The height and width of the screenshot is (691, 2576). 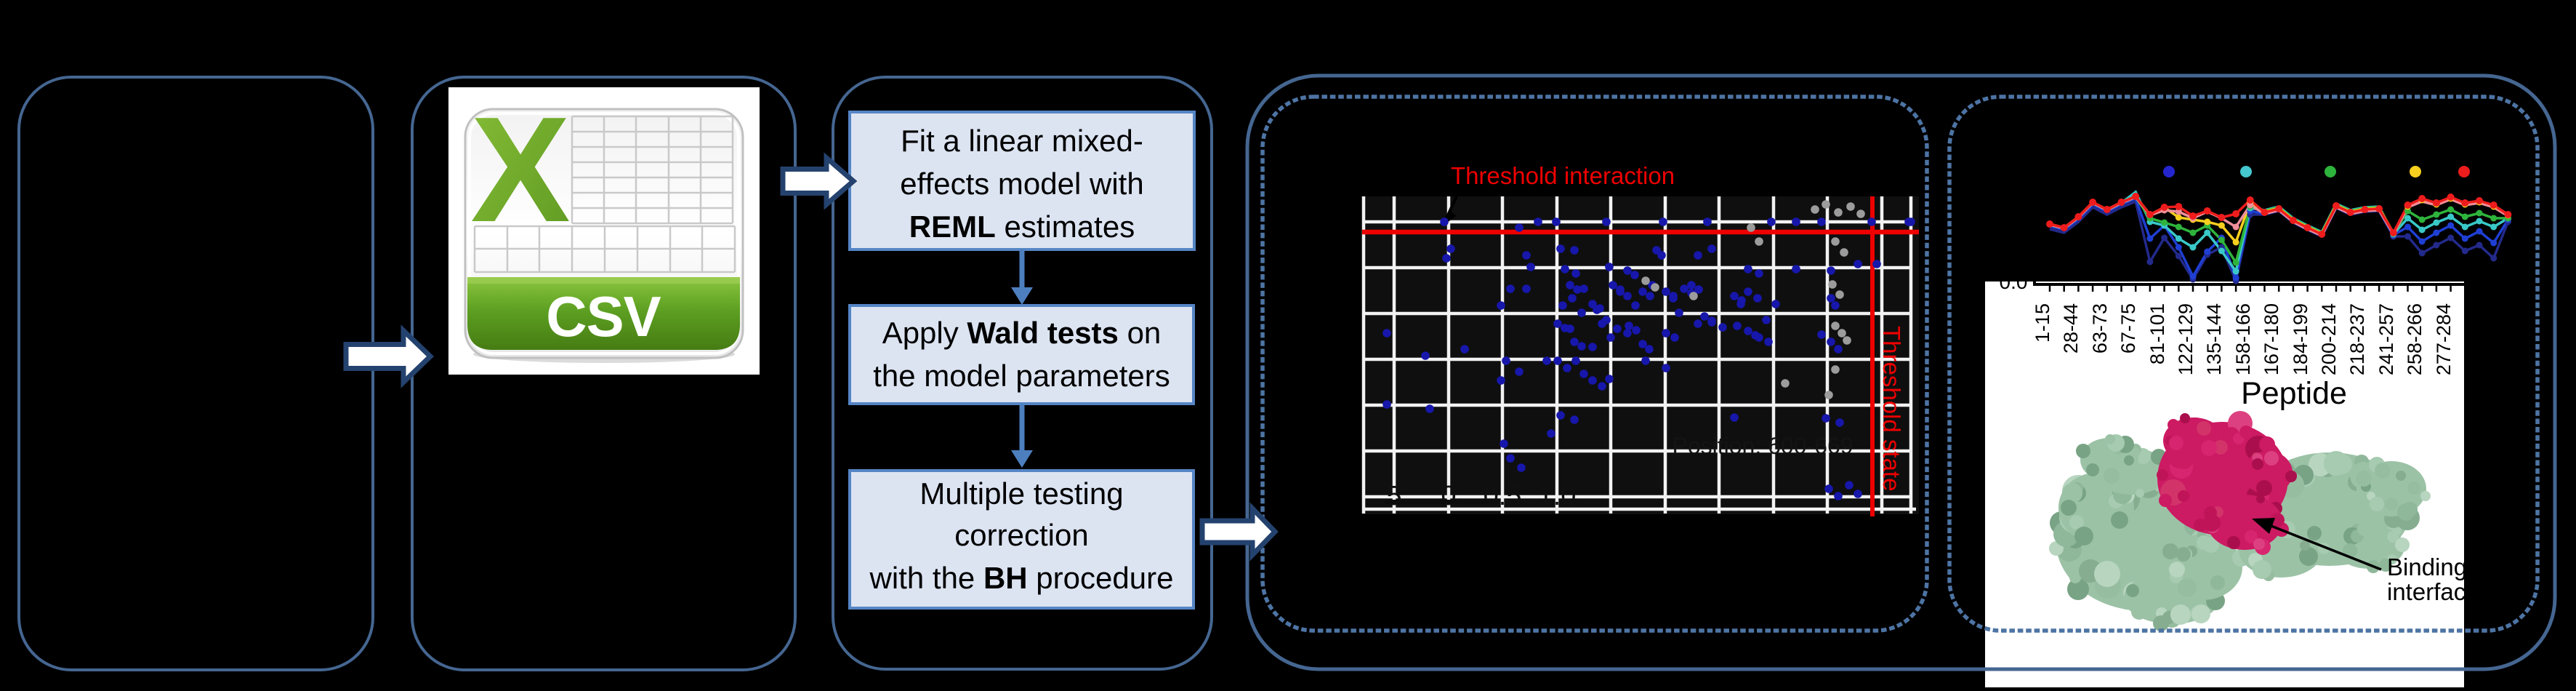 What do you see at coordinates (1021, 535) in the screenshot?
I see `svg-text: correction` at bounding box center [1021, 535].